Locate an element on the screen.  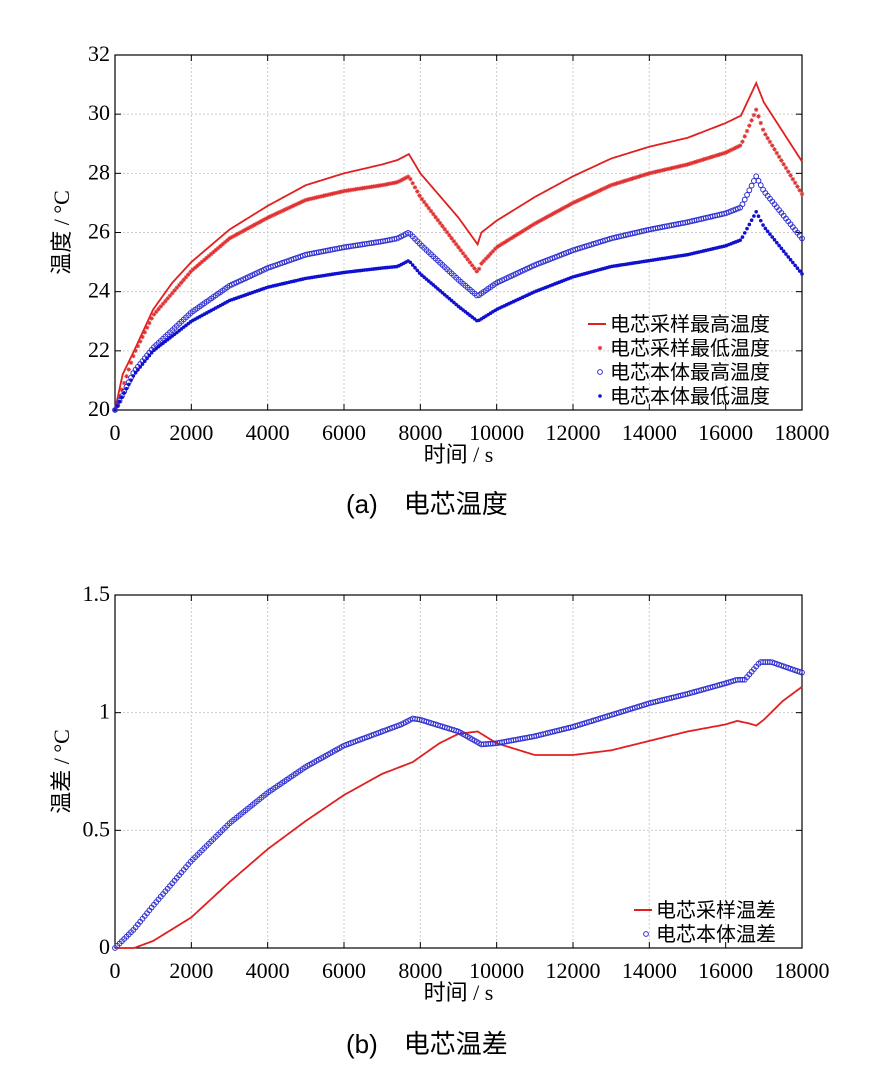
legend-label: 电芯采样温差 is located at coordinates (716, 910).